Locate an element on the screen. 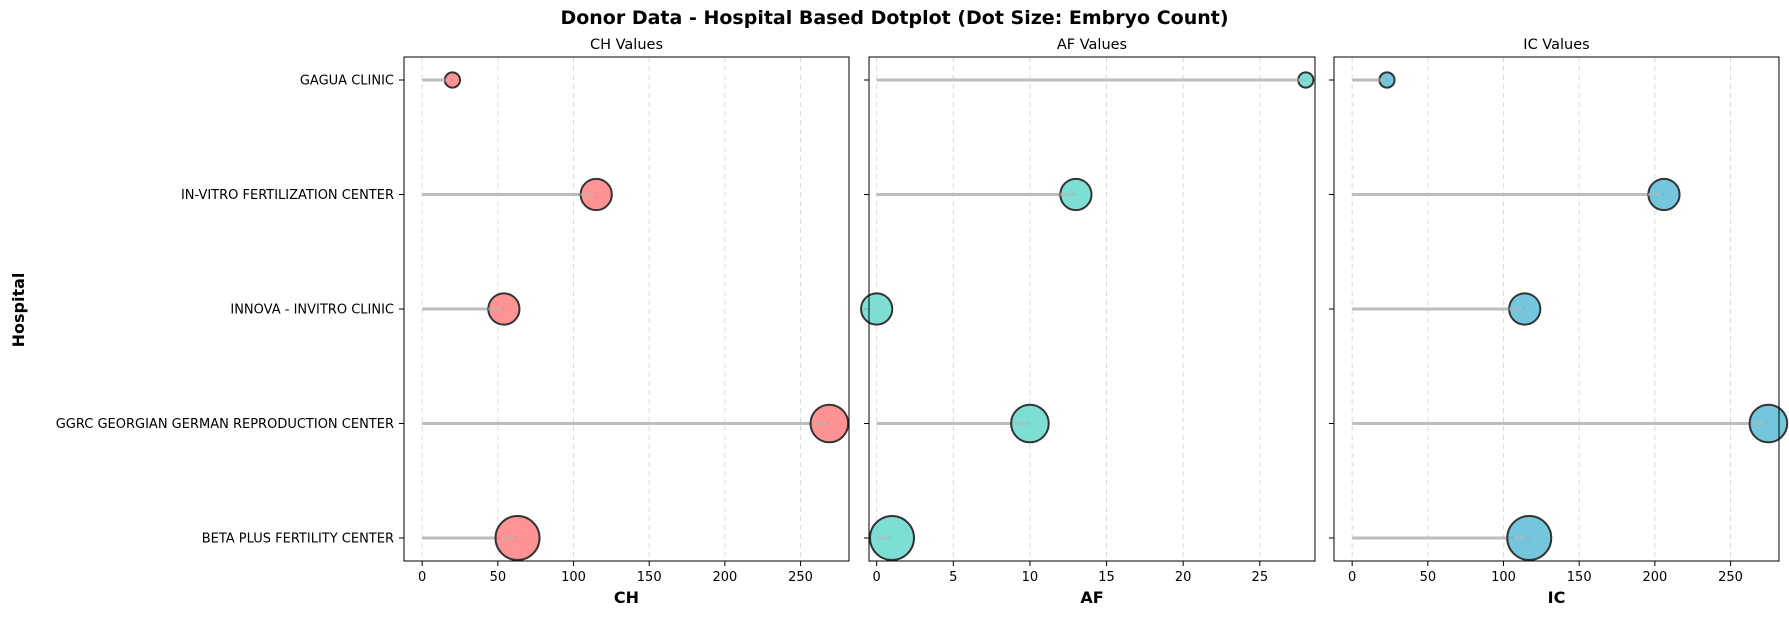 The image size is (1789, 617). x-tick-label: 20 is located at coordinates (1183, 577).